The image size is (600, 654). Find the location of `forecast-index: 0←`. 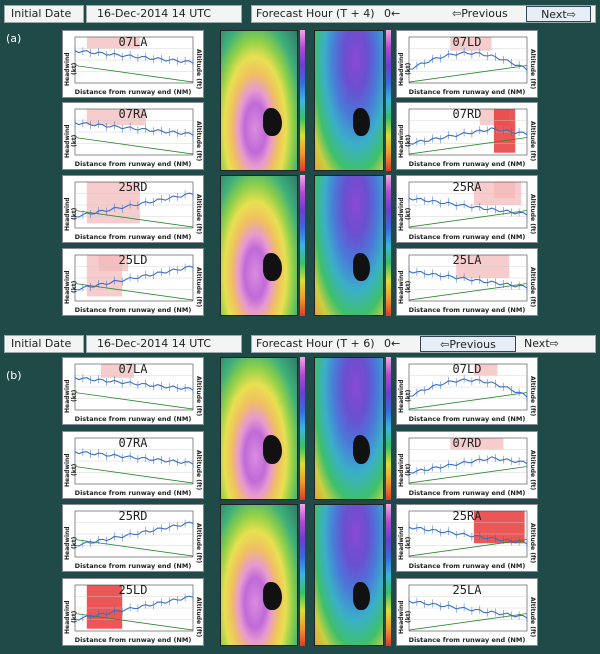

forecast-index: 0← is located at coordinates (392, 13).